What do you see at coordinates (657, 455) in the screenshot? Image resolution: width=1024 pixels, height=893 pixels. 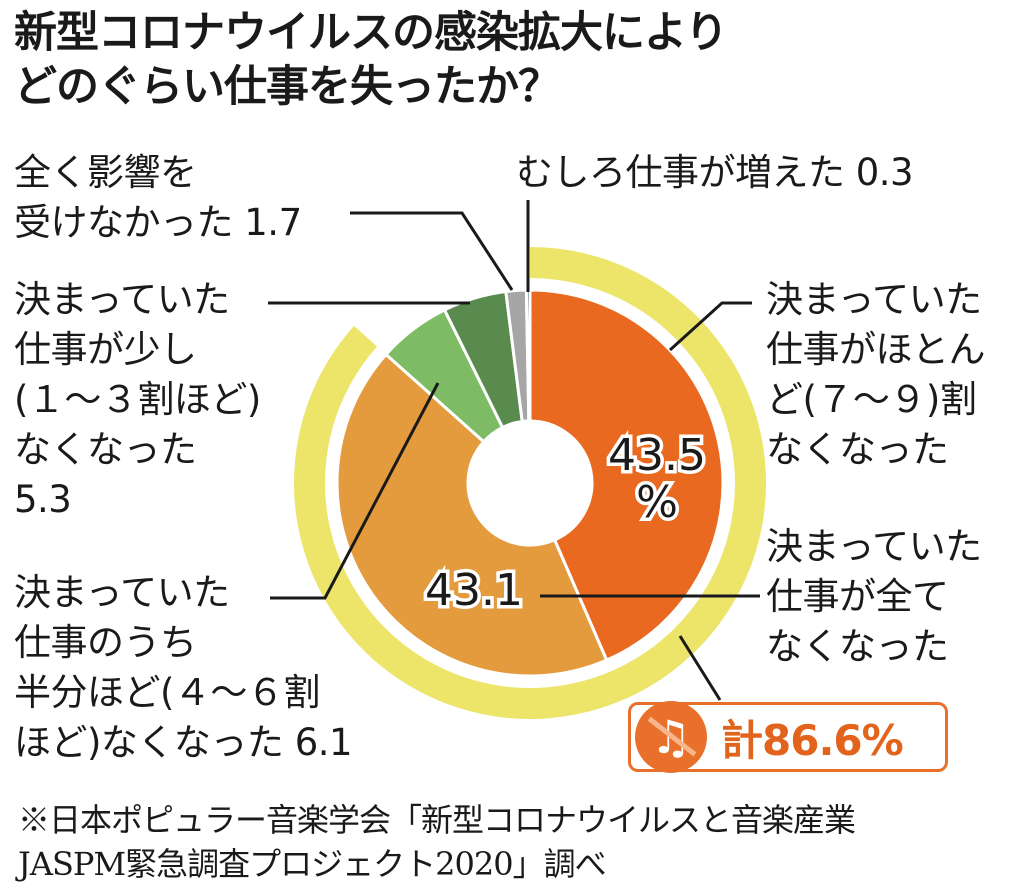 I see `data-label-all-pct: 43.5` at bounding box center [657, 455].